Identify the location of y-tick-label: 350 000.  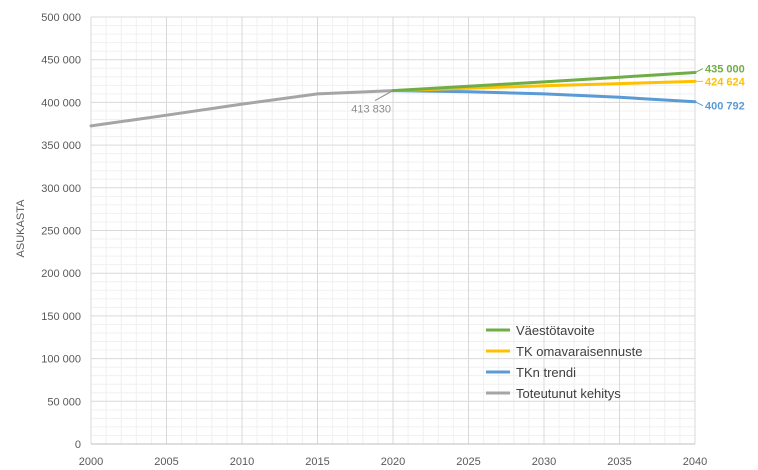
(61, 146).